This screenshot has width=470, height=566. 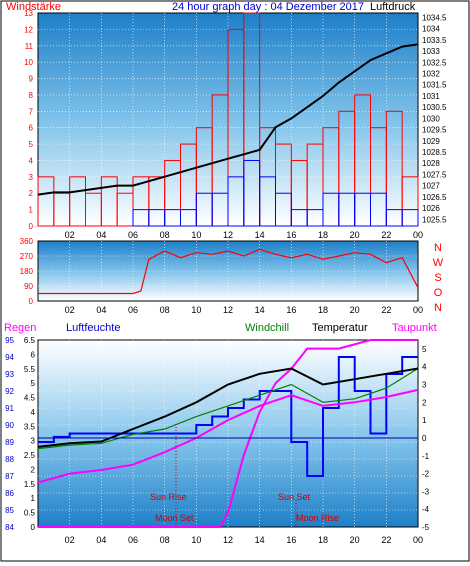 What do you see at coordinates (9, 459) in the screenshot?
I see `y-tick-label: 88` at bounding box center [9, 459].